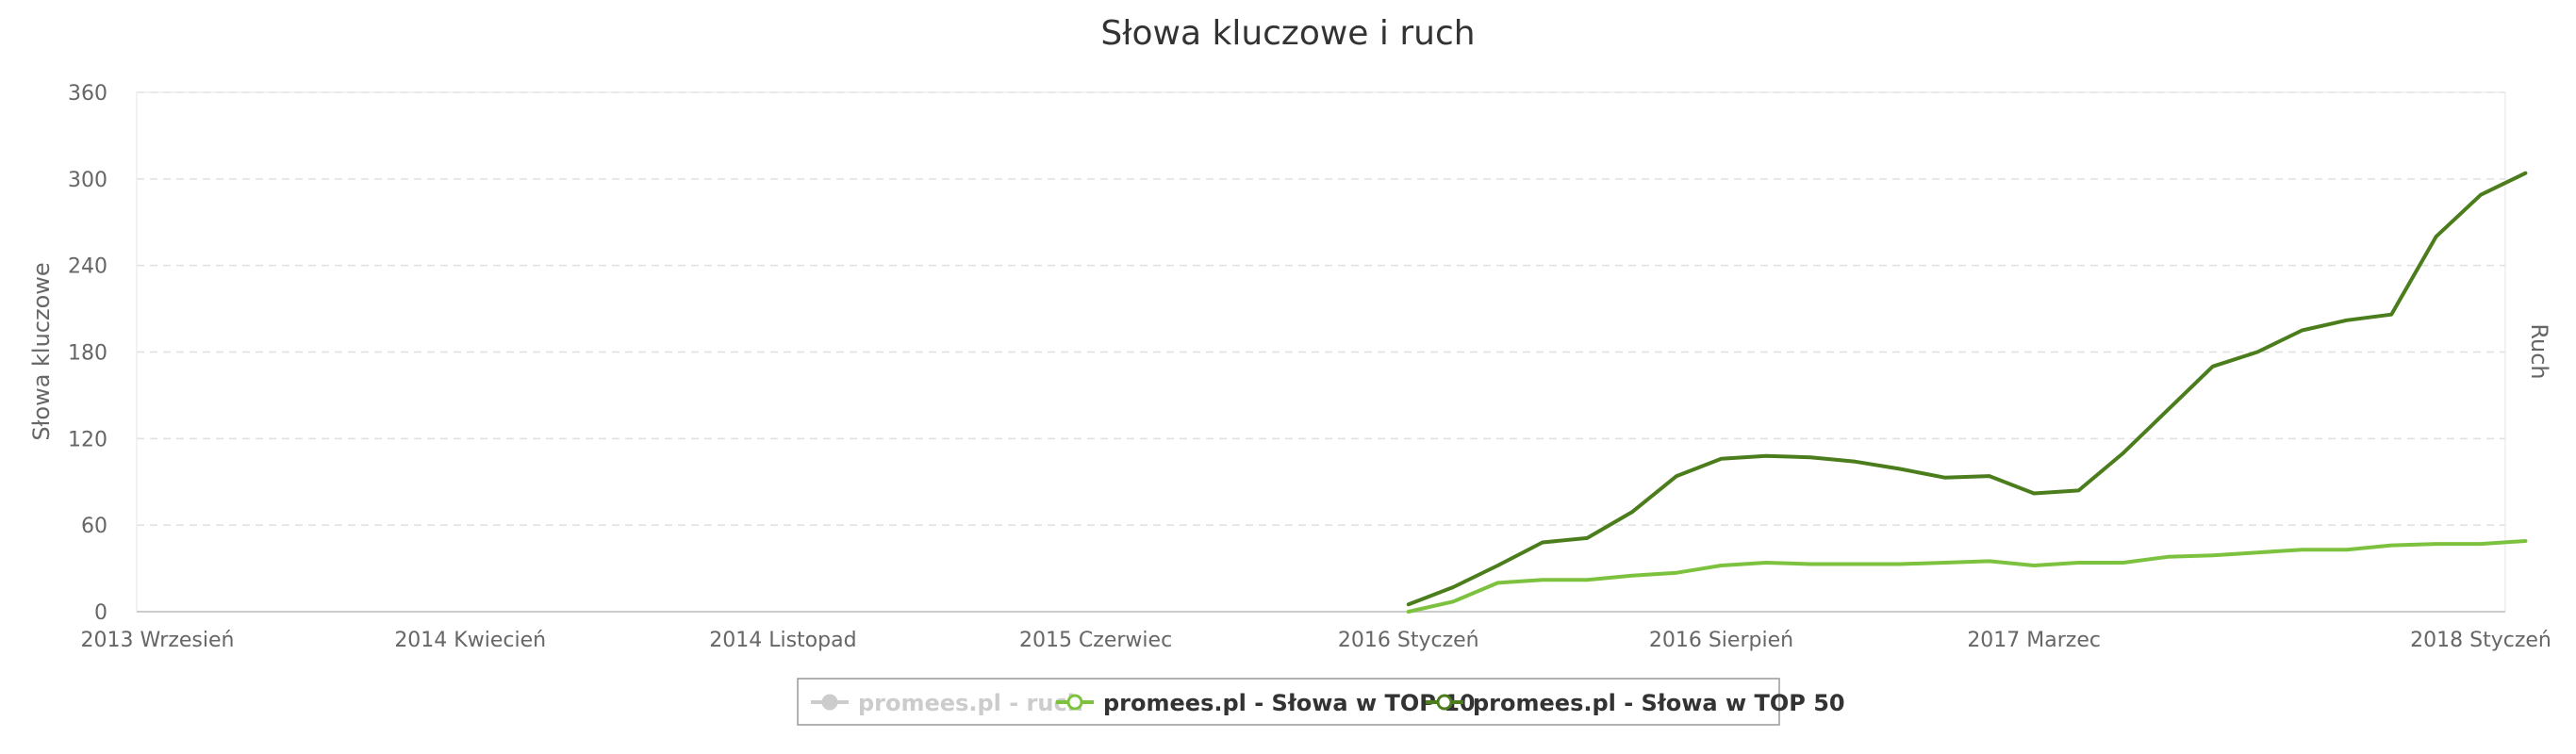 Image resolution: width=2576 pixels, height=754 pixels. What do you see at coordinates (87, 267) in the screenshot?
I see `y-tick-label: 240` at bounding box center [87, 267].